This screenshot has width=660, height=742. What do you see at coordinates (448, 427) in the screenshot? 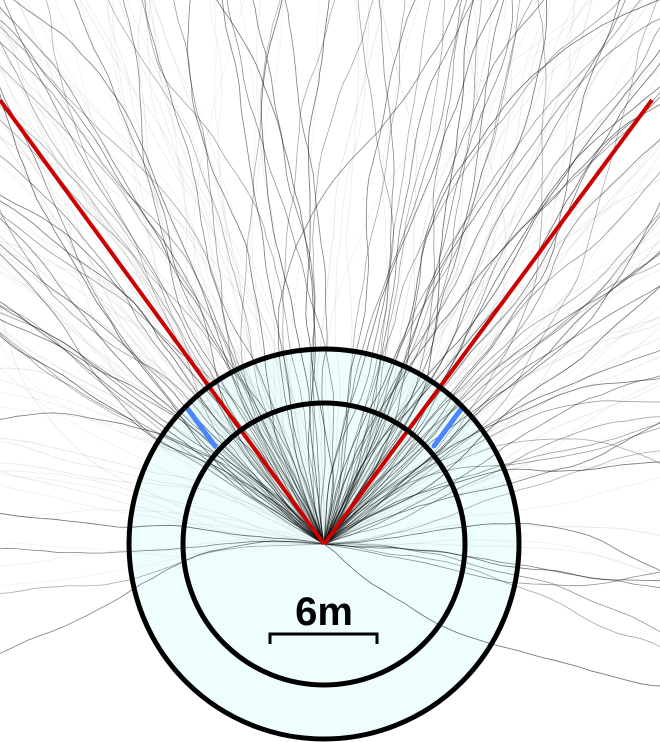
I see `right-highlight-arc` at bounding box center [448, 427].